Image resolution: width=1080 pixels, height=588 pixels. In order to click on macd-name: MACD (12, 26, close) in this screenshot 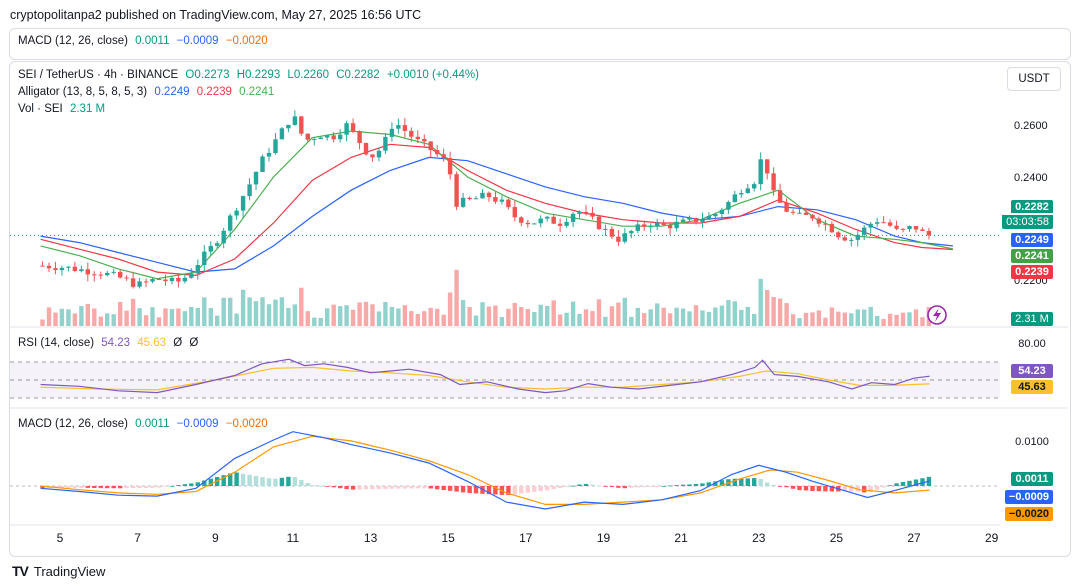, I will do `click(73, 424)`.